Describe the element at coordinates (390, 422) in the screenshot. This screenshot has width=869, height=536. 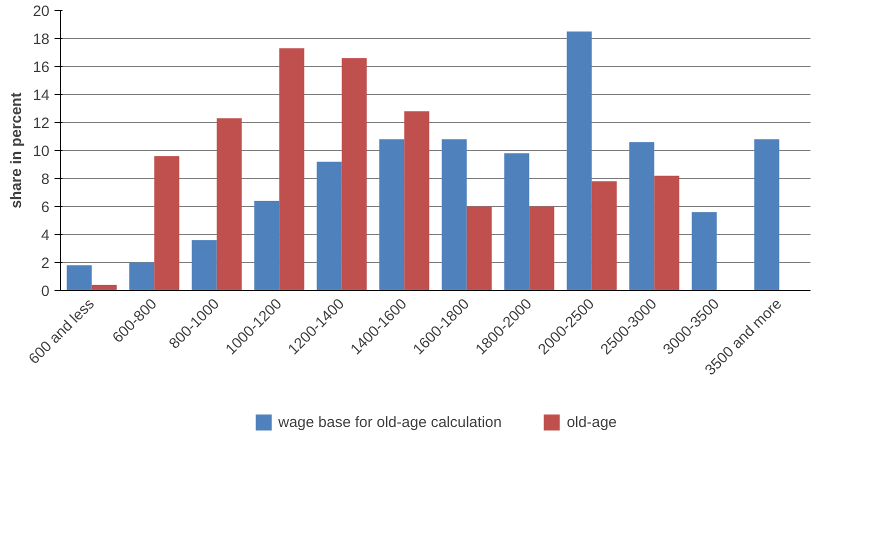
I see `legend-label: wage base for old-age calculation` at that location.